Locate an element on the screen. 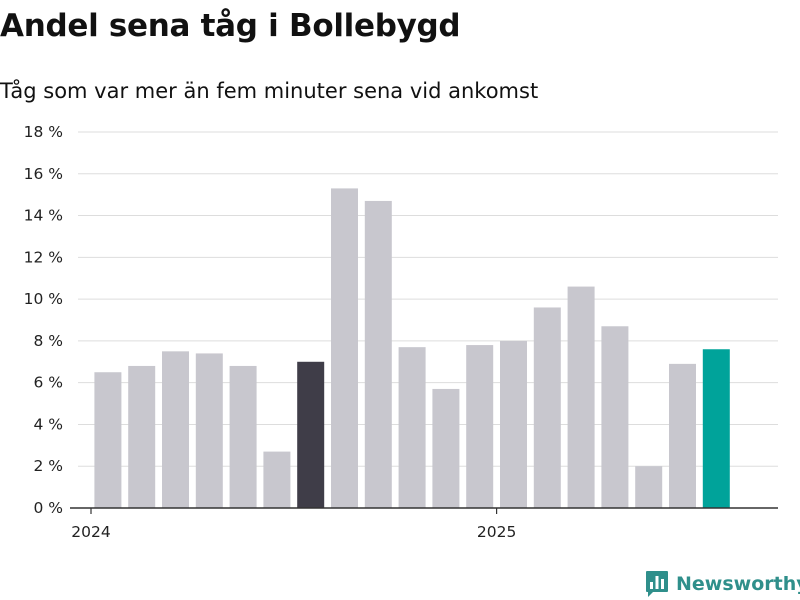 The width and height of the screenshot is (800, 600). newsworthy-brand: Newsworthy is located at coordinates (722, 584).